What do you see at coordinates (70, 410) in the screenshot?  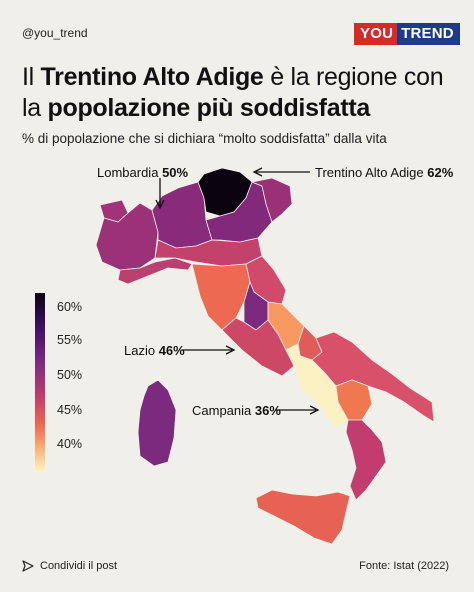 I see `legend-tick: 45%` at bounding box center [70, 410].